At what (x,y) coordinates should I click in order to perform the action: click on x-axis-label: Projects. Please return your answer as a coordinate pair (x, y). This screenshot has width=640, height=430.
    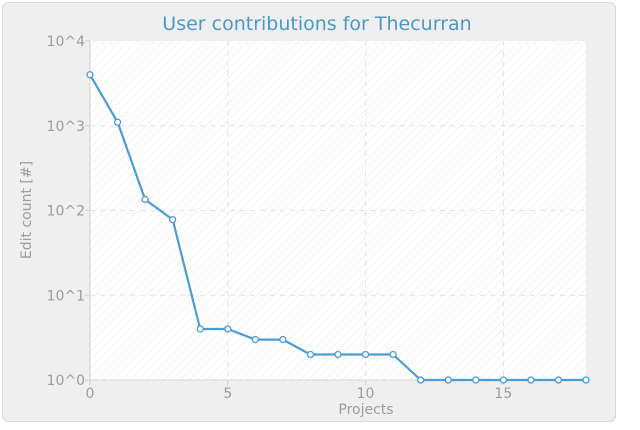
    Looking at the image, I should click on (365, 410).